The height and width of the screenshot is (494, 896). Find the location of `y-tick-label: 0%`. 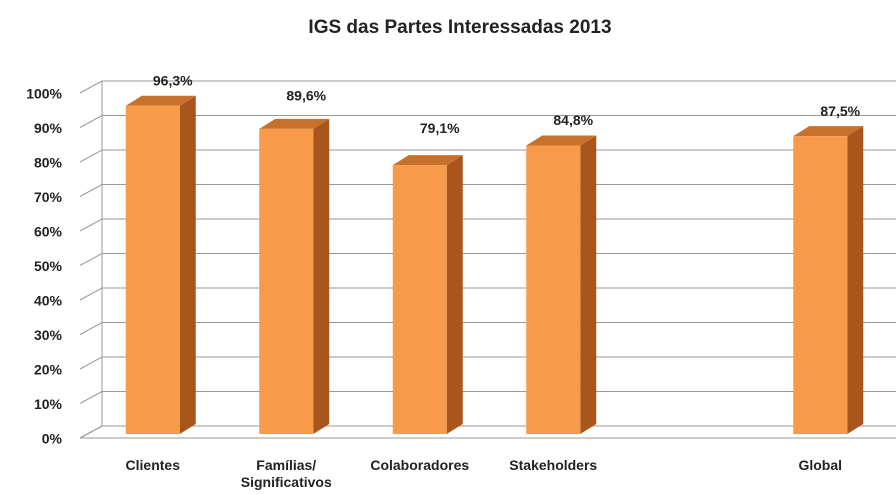

y-tick-label: 0% is located at coordinates (52, 439).